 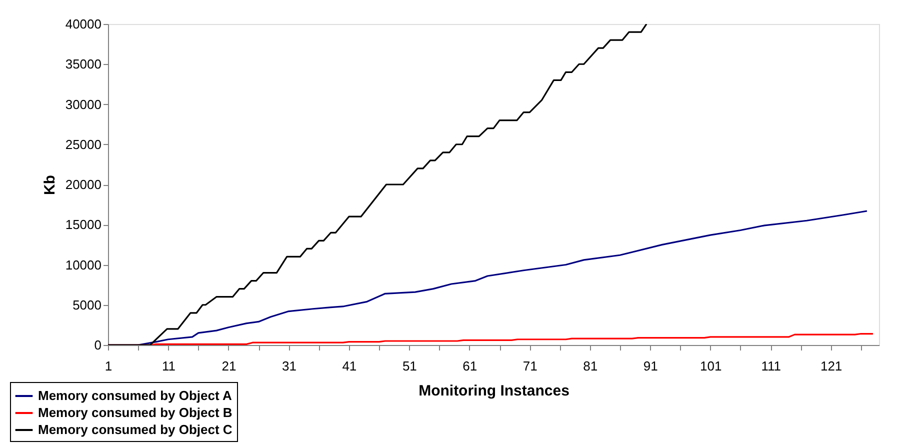 I want to click on x-tick-label: 31, so click(x=289, y=366).